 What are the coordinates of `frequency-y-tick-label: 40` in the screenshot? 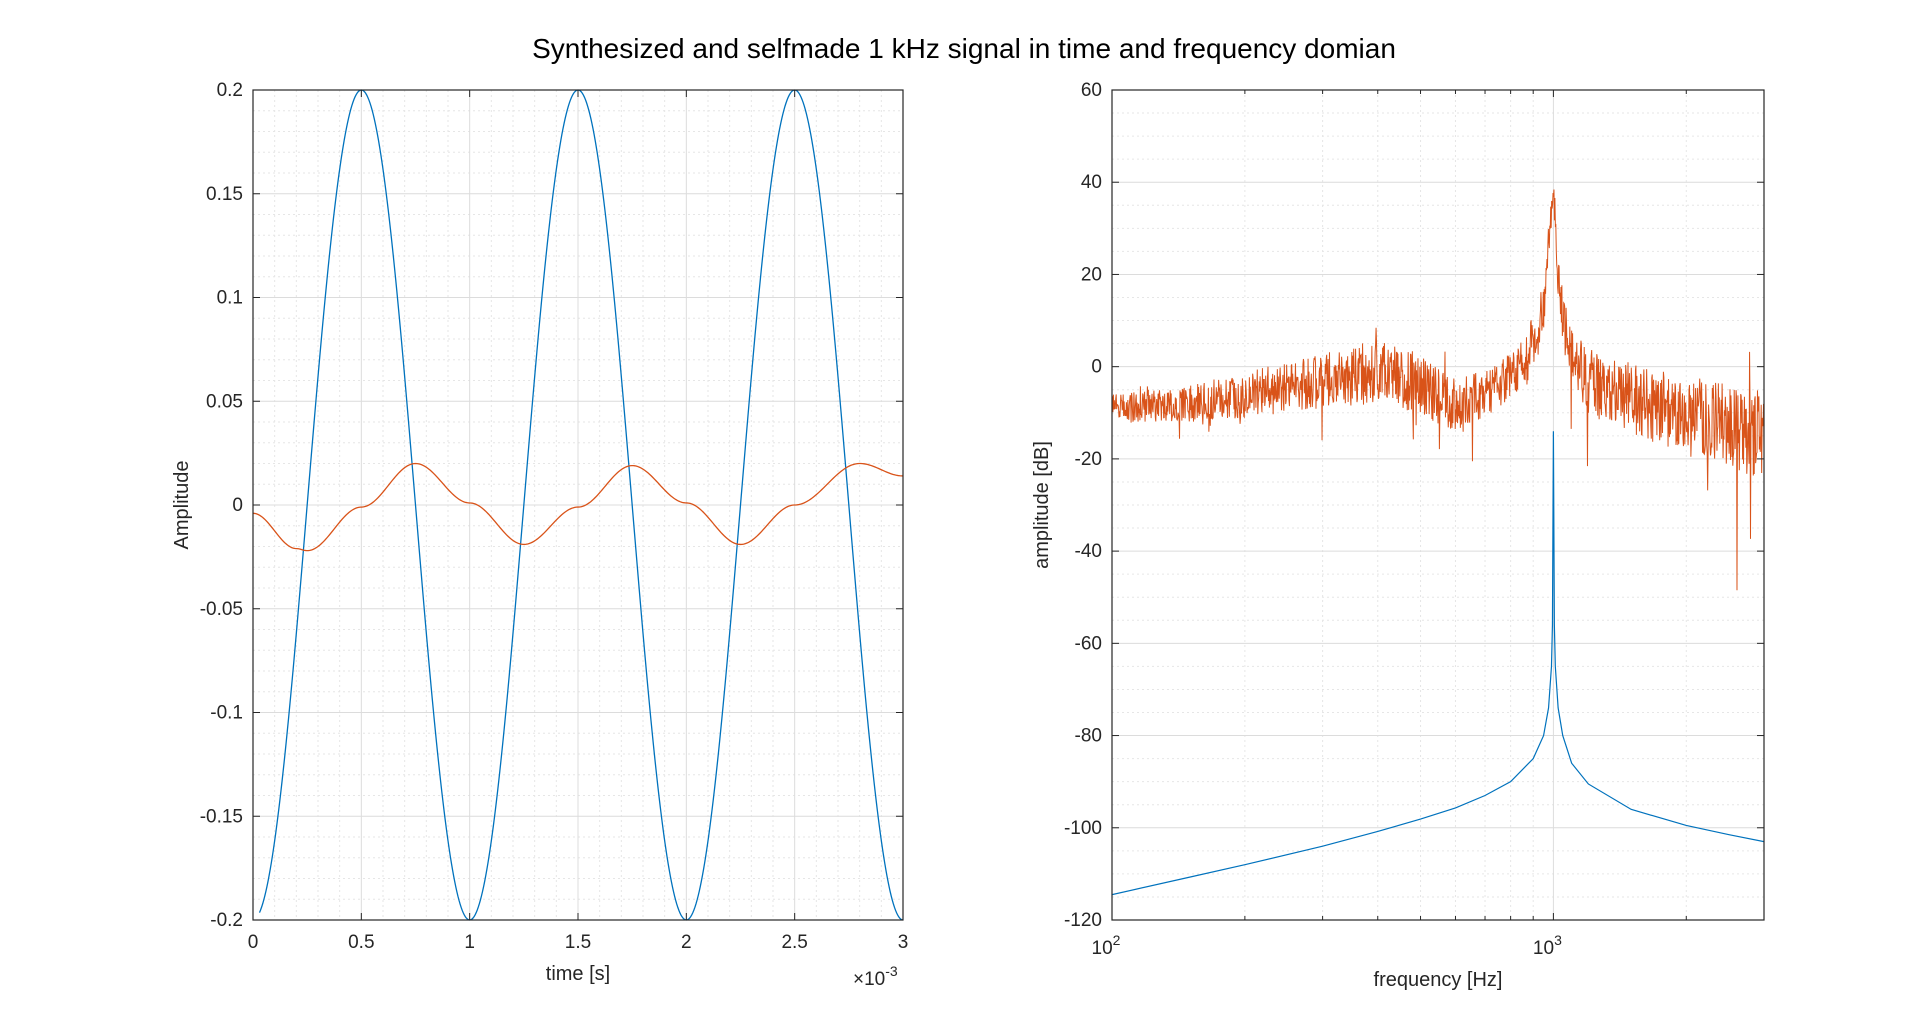 It's located at (1091, 182).